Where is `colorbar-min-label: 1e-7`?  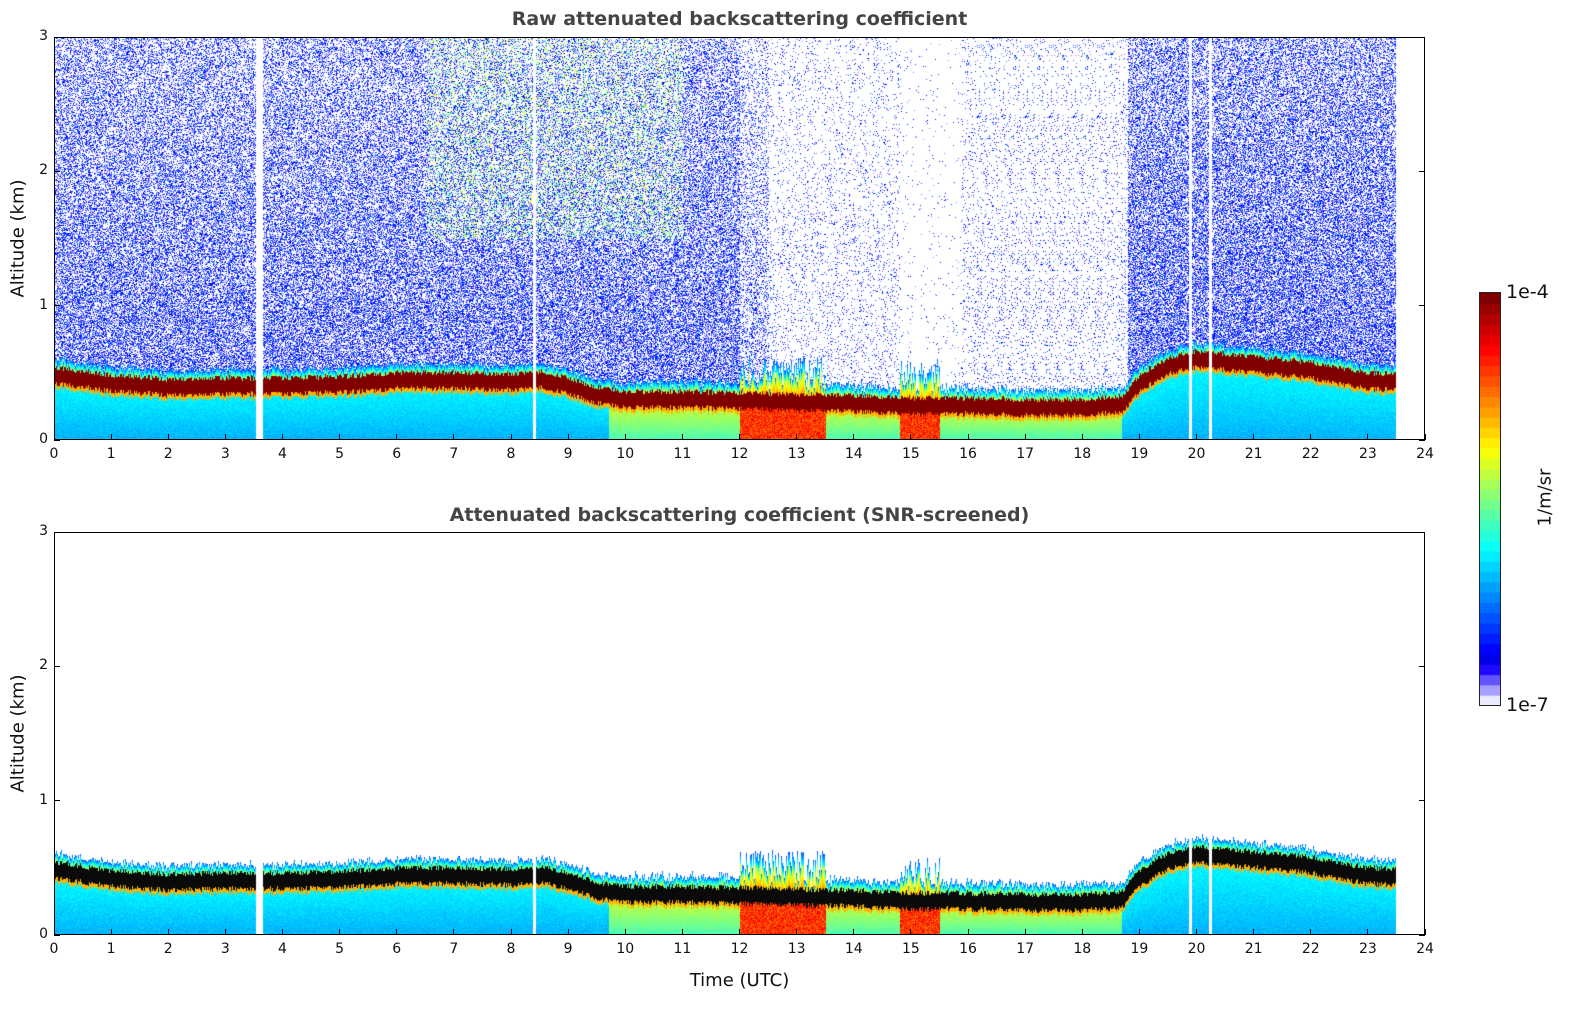 colorbar-min-label: 1e-7 is located at coordinates (1527, 705).